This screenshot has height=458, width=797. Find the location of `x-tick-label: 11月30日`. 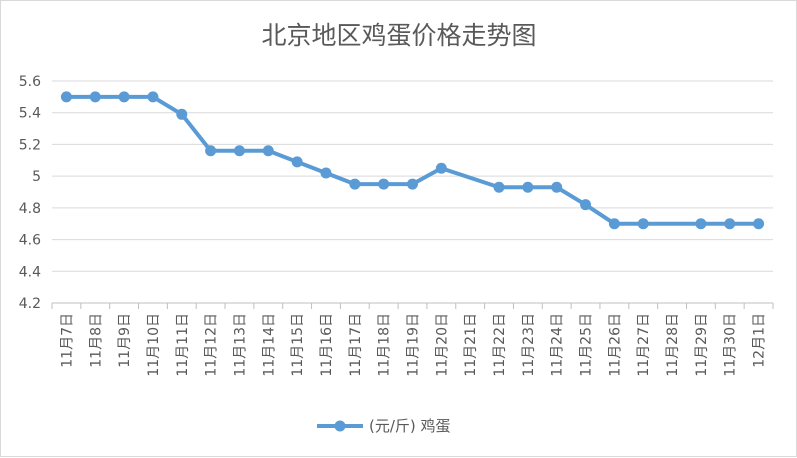

x-tick-label: 11月30日 is located at coordinates (731, 345).